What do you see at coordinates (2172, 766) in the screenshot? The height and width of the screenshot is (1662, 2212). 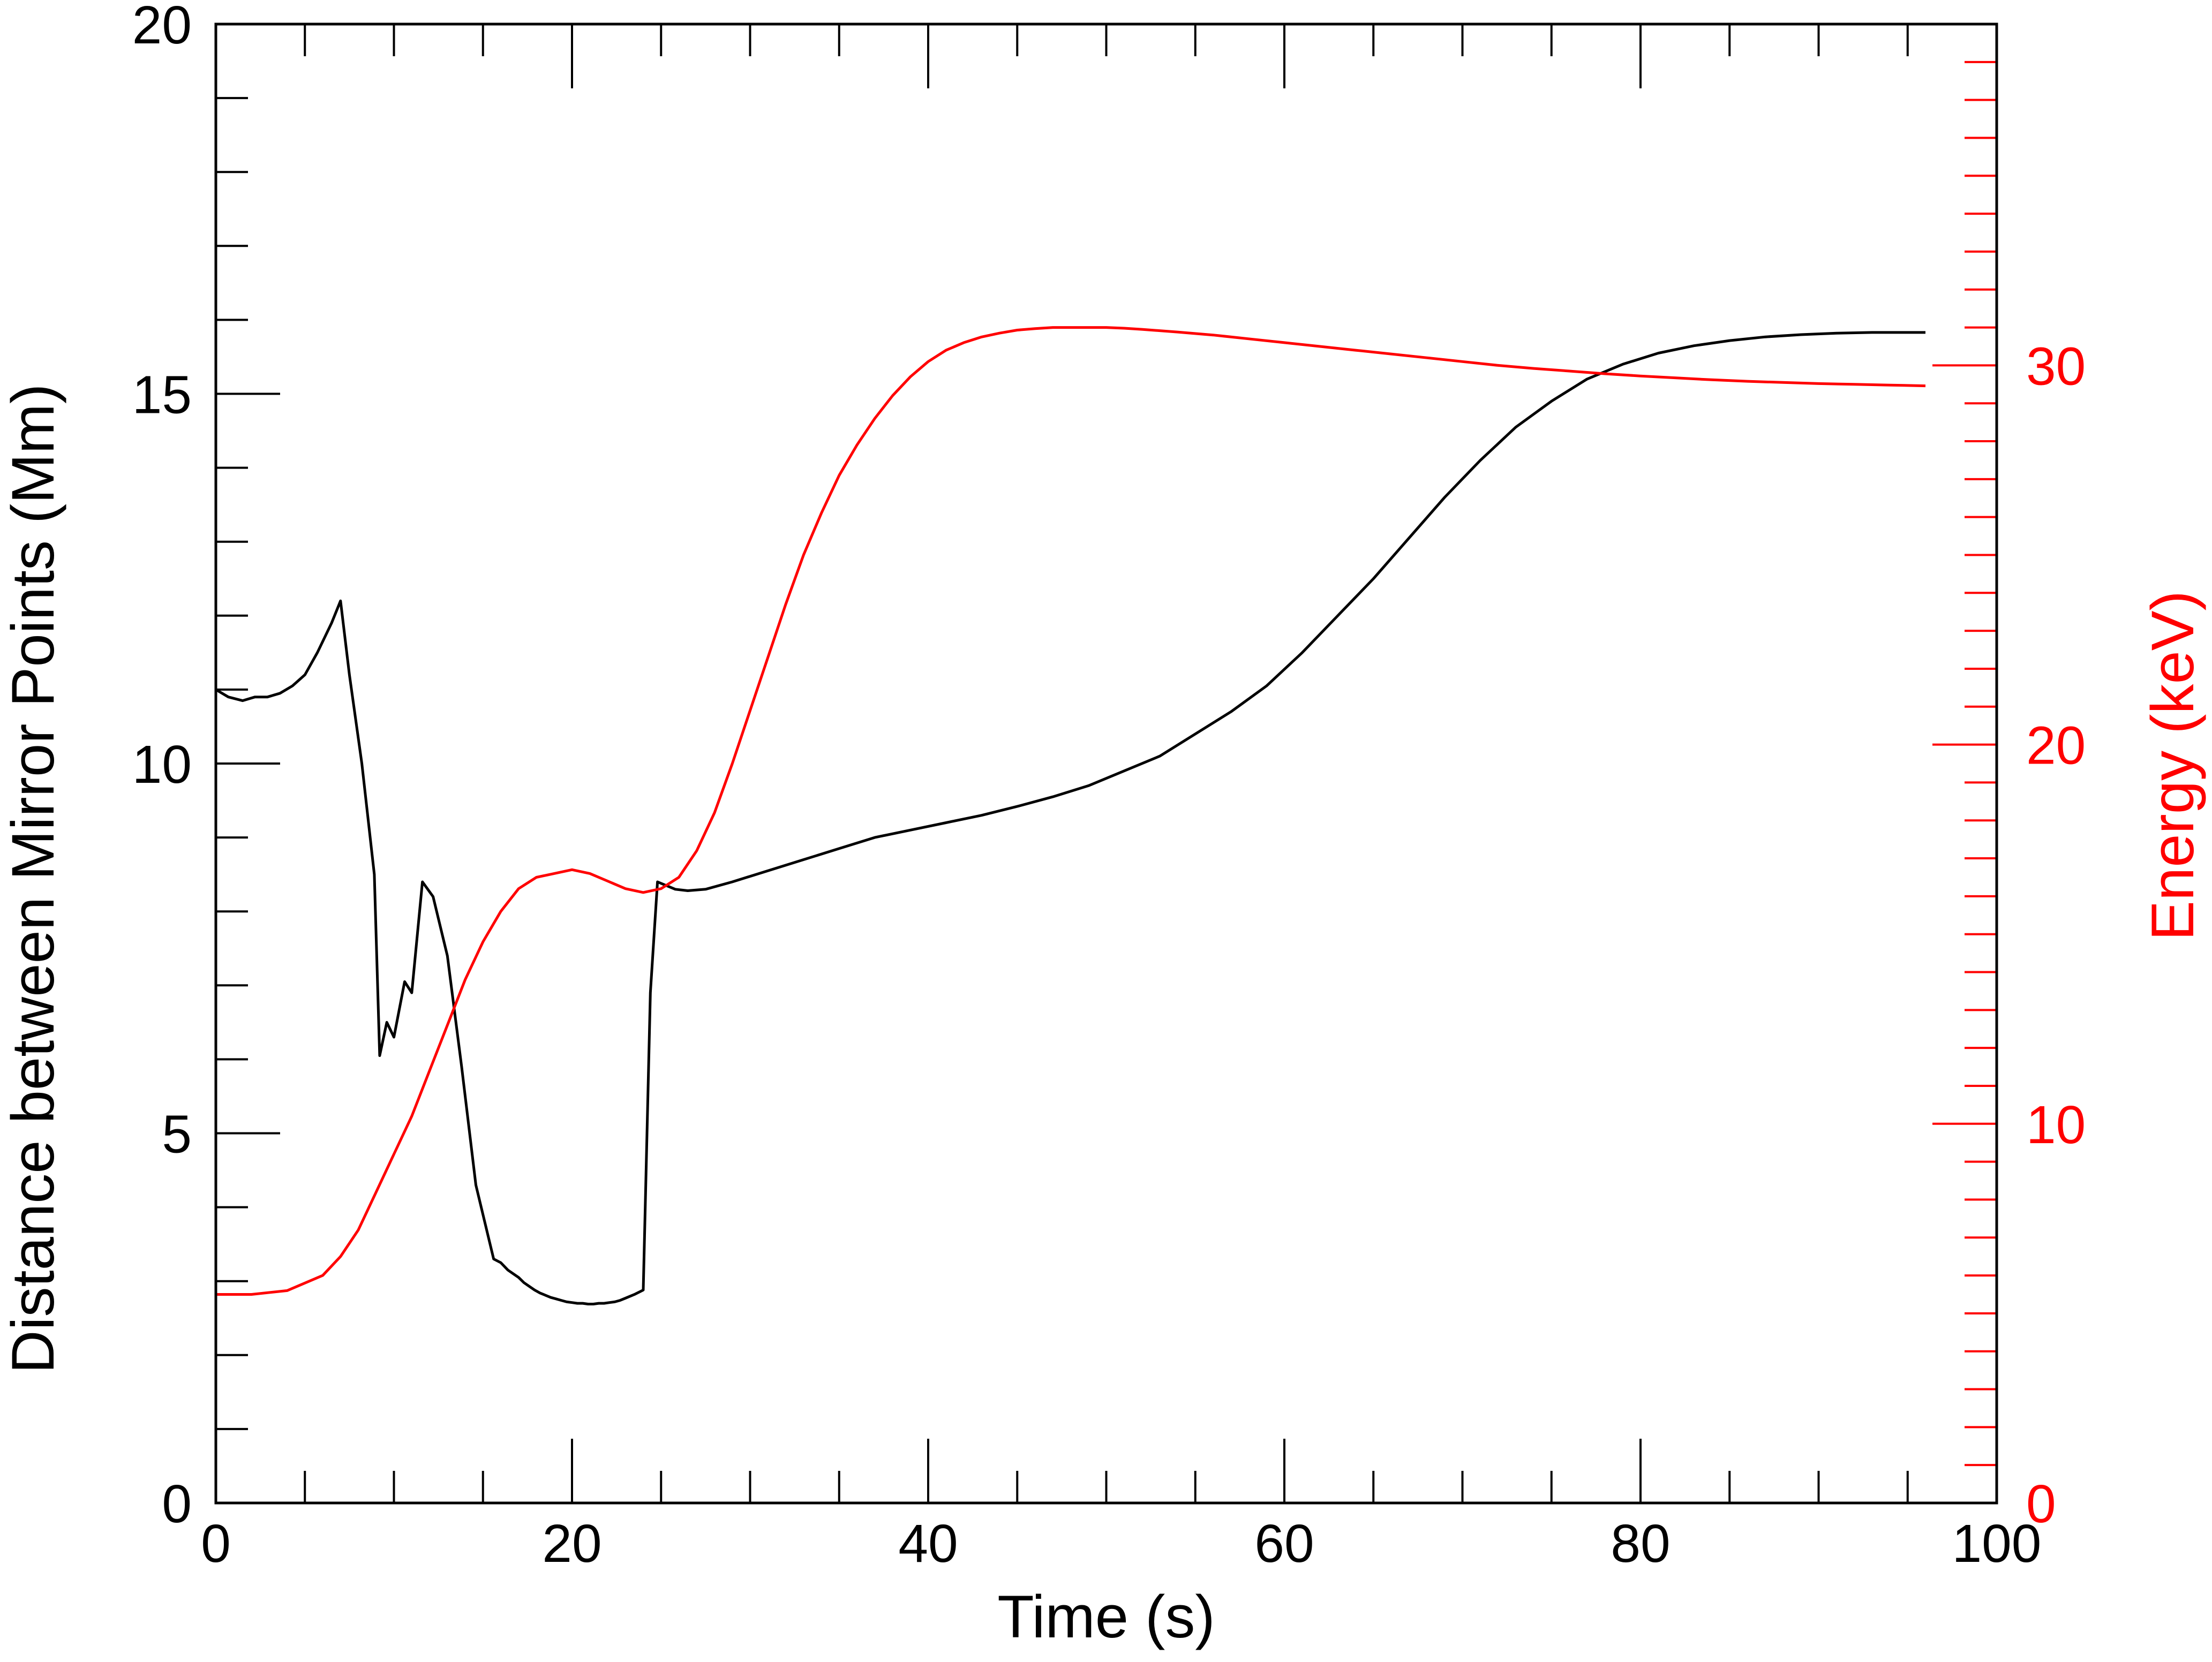 I see `y2-axis-title: Energy (keV)` at bounding box center [2172, 766].